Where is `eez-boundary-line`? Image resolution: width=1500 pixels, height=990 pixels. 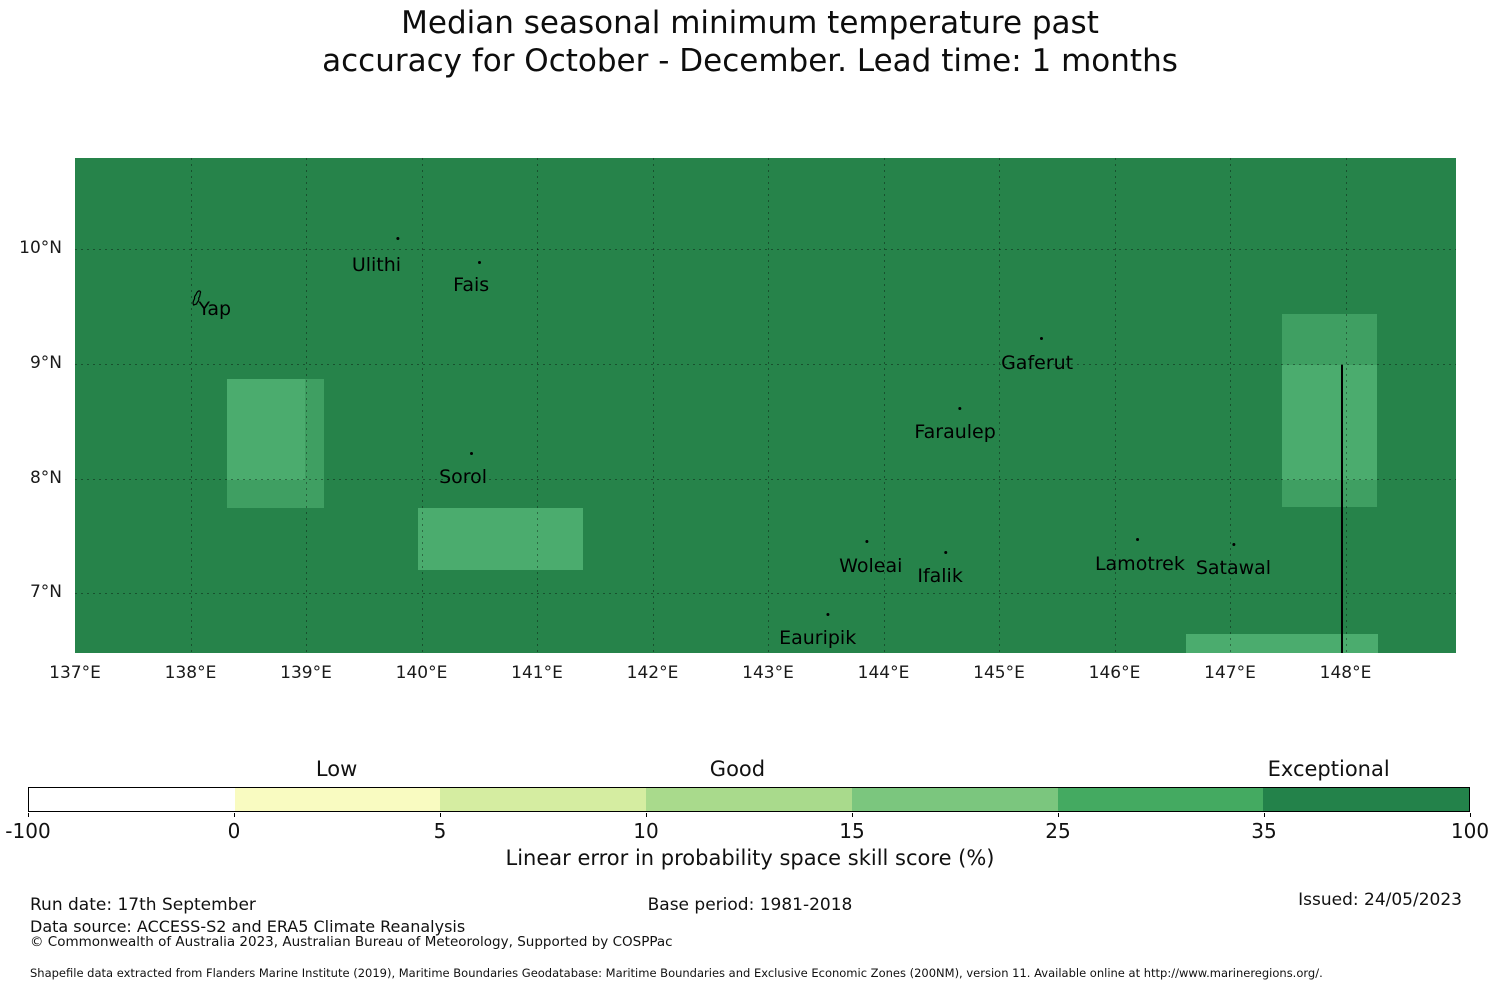
eez-boundary-line is located at coordinates (1341, 508).